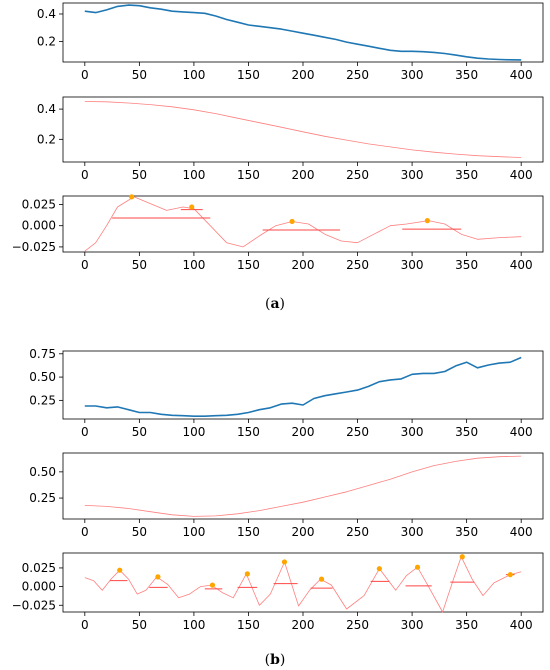 The image size is (550, 670). What do you see at coordinates (275, 304) in the screenshot?
I see `figure-a-caption: (a)` at bounding box center [275, 304].